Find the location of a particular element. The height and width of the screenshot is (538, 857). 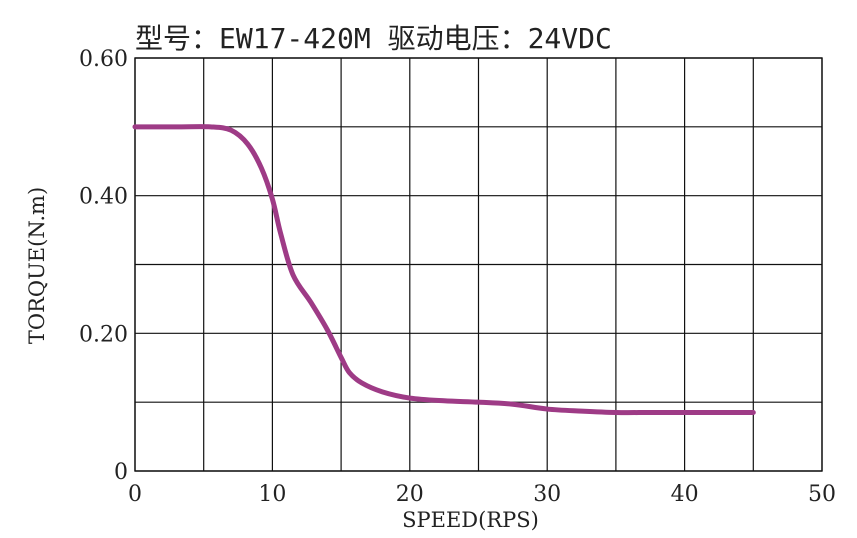

x-axis-label: SPEED(RPS) is located at coordinates (470, 520).